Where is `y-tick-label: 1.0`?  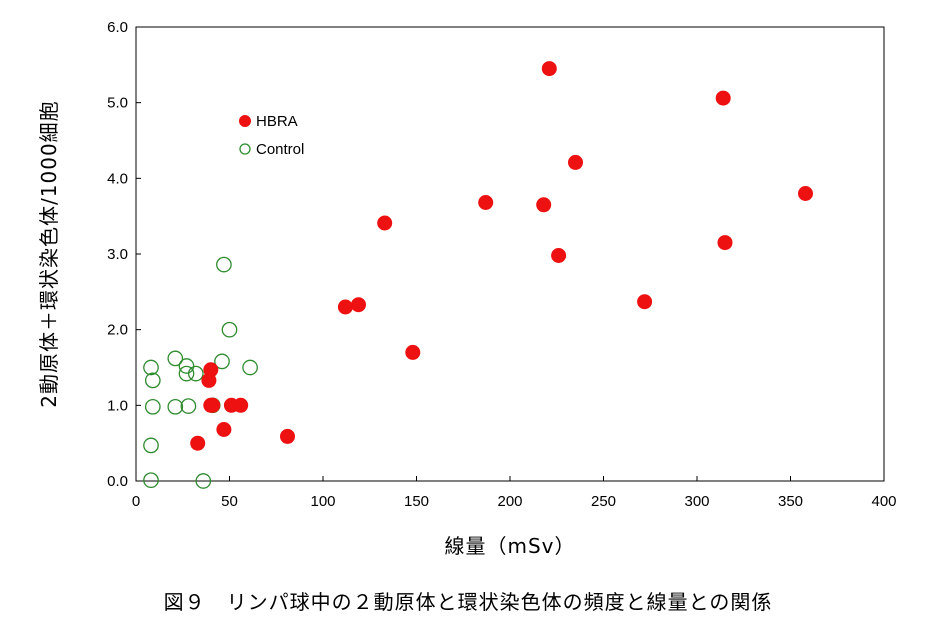
y-tick-label: 1.0 is located at coordinates (117, 405).